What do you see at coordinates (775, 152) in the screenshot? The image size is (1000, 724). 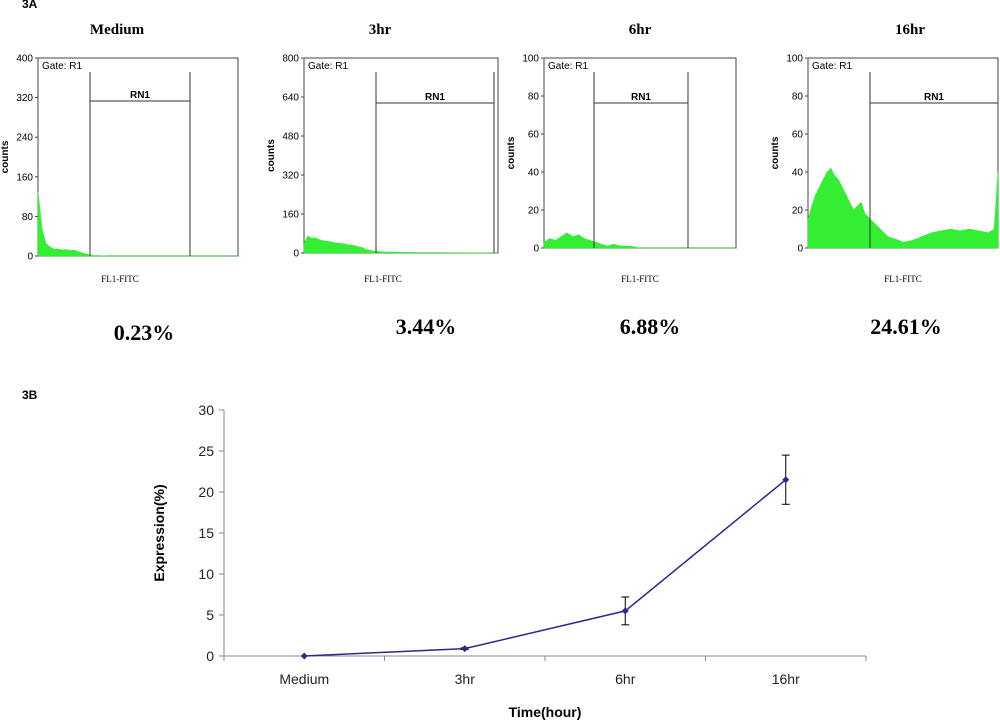 I see `y-axis-label-16hr: counts` at bounding box center [775, 152].